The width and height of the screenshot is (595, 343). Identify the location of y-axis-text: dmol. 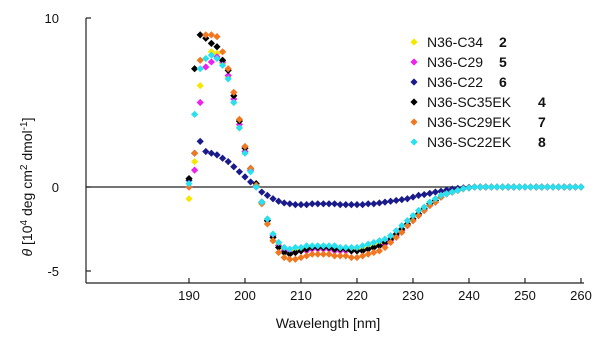
(27, 147).